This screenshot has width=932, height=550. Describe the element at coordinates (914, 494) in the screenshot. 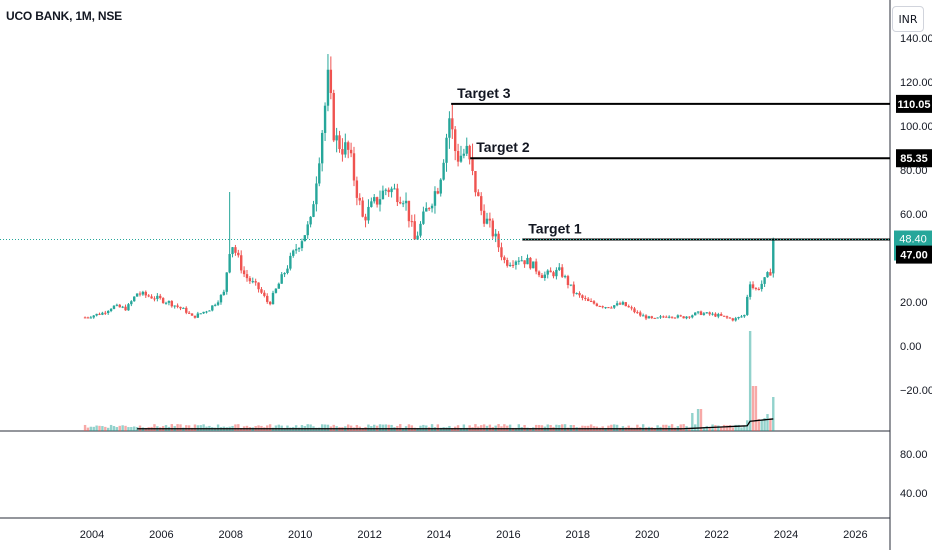

I see `indicator-tick-label: 40.00` at that location.